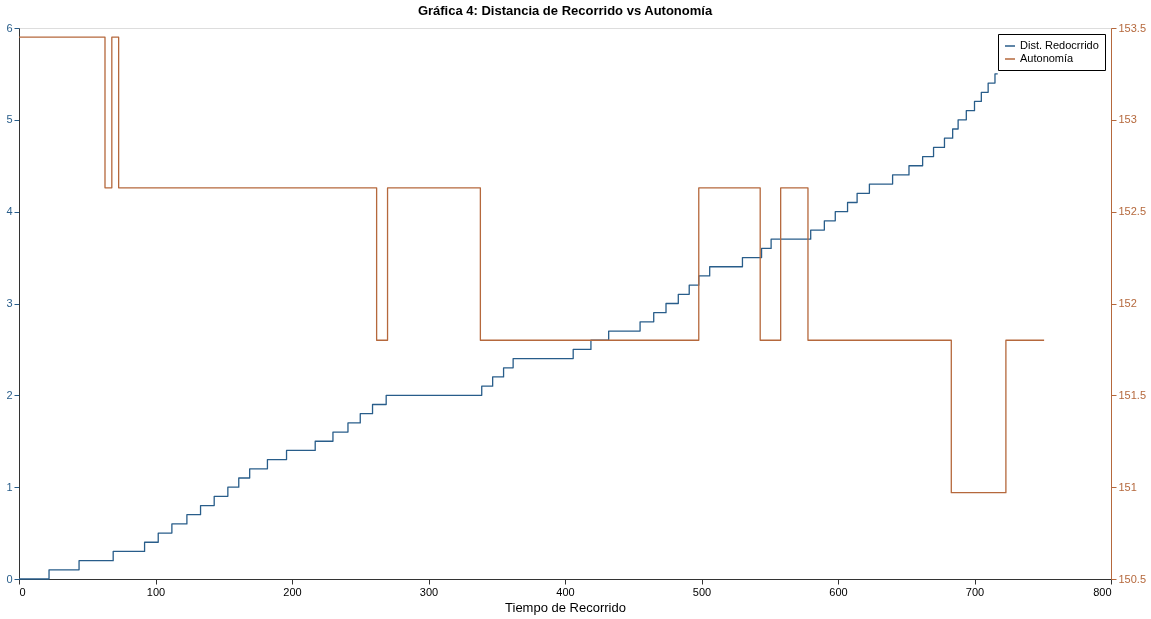  Describe the element at coordinates (975, 591) in the screenshot. I see `x-tick-label: 700` at that location.